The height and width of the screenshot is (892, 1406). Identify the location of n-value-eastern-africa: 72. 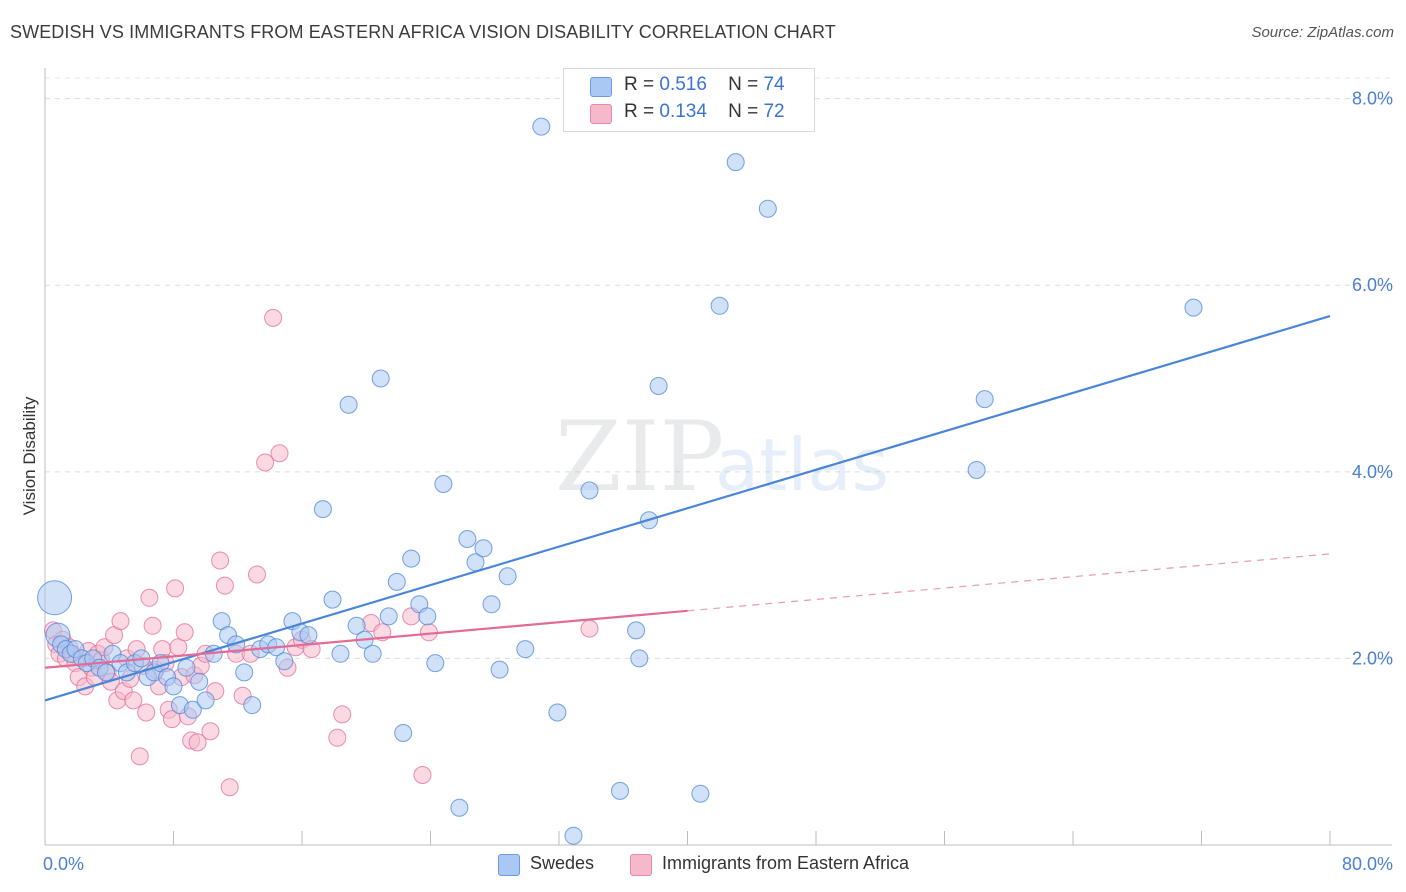
(774, 111).